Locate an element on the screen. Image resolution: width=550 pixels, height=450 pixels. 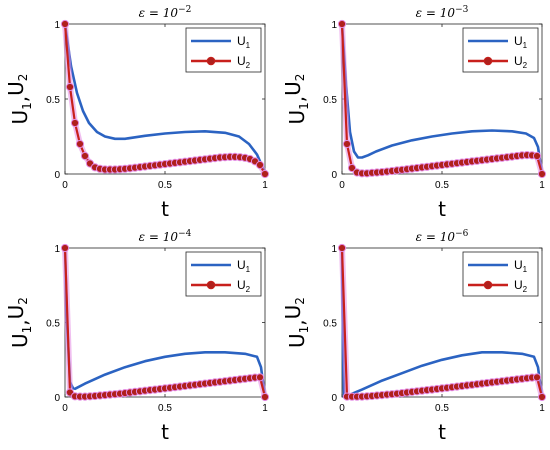
chart-title: ε = 10−3 is located at coordinates (442, 12).